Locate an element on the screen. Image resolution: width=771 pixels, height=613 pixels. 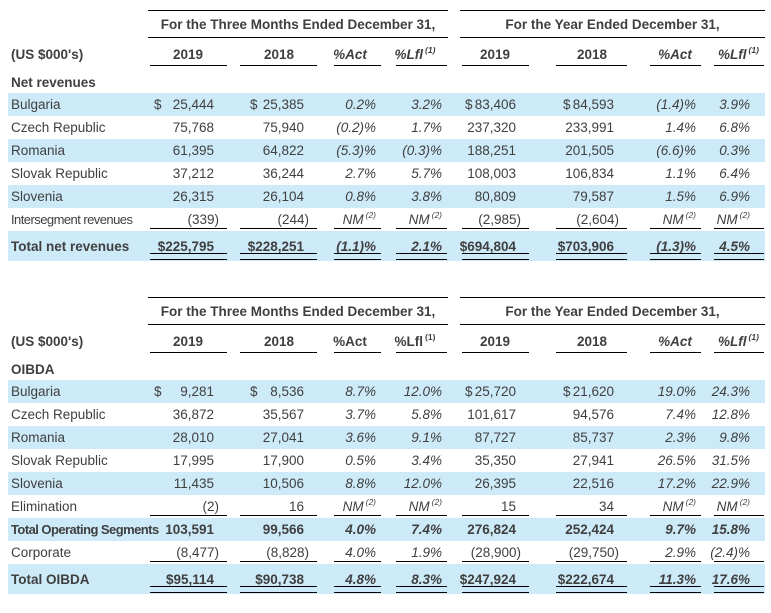
cell-value: (244) is located at coordinates (293, 219).